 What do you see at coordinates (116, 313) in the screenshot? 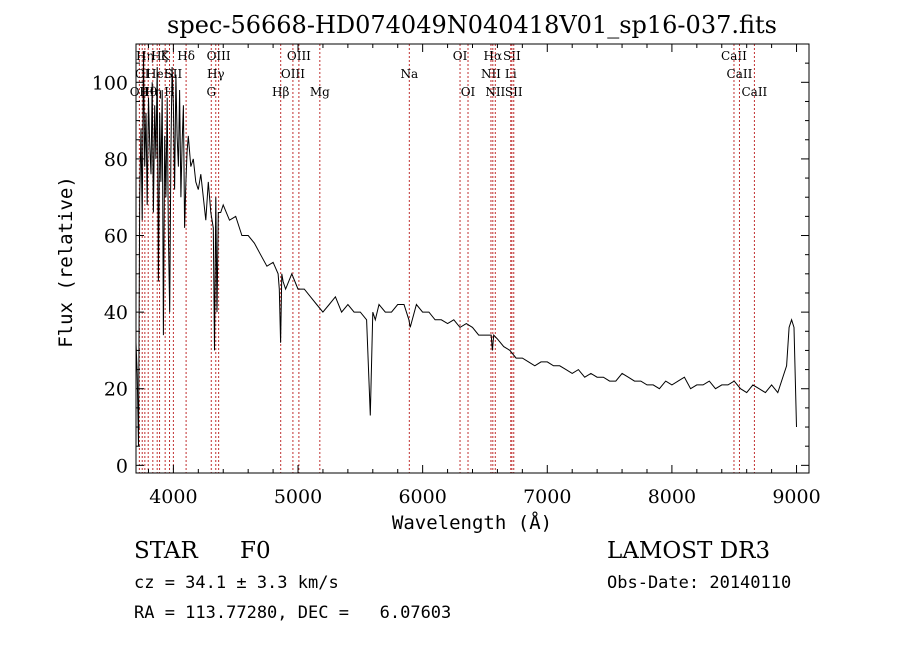
I see `y-tick-label: 40` at bounding box center [116, 313].